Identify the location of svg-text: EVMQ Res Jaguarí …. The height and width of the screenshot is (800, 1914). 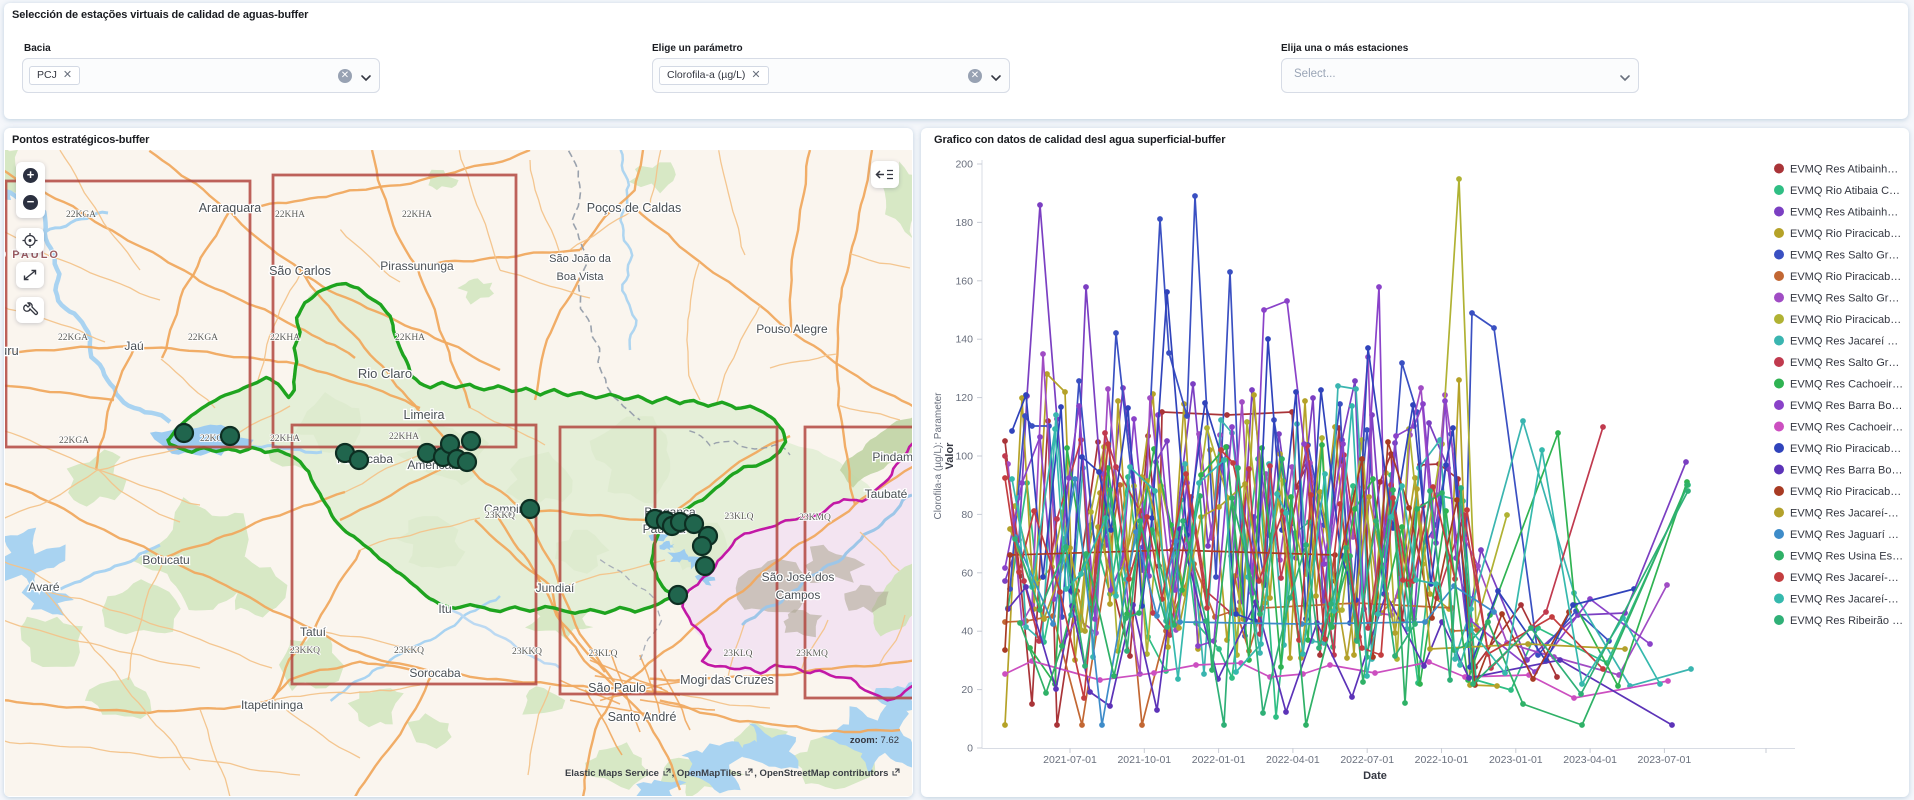
(1844, 535).